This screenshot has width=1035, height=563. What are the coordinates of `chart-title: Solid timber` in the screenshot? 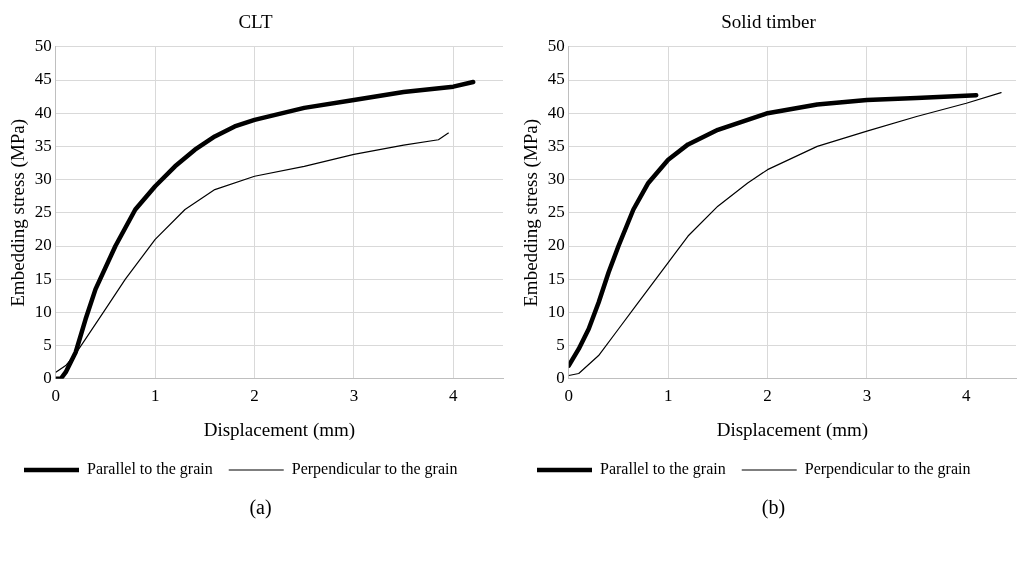 It's located at (769, 22).